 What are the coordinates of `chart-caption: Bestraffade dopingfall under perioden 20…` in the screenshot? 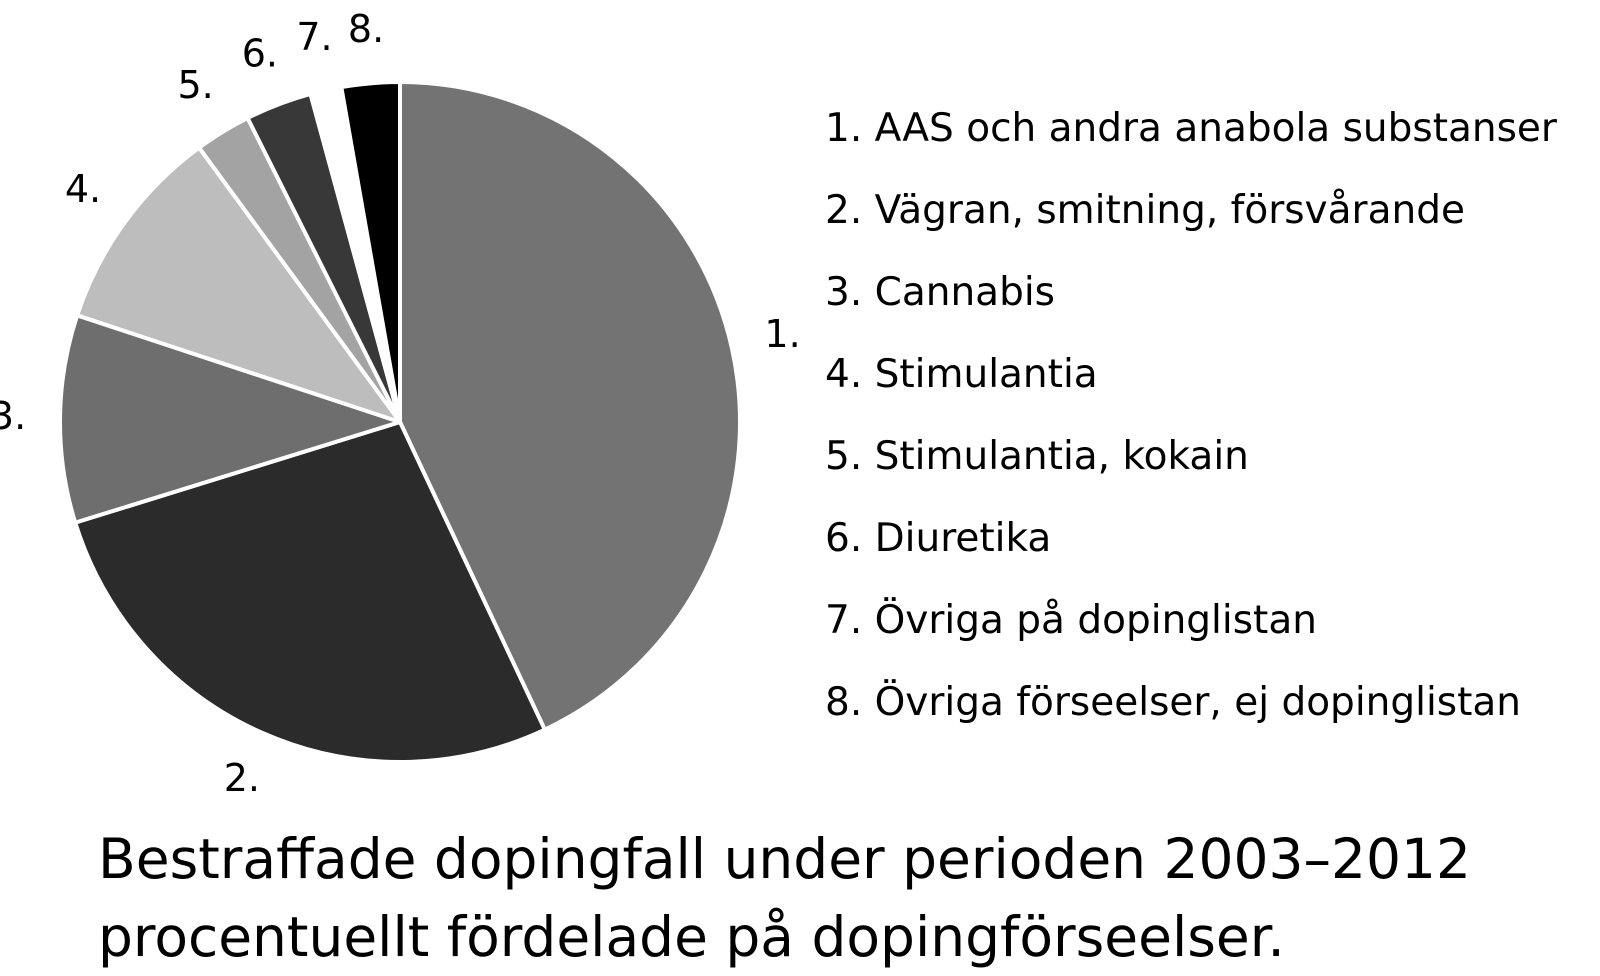 It's located at (784, 898).